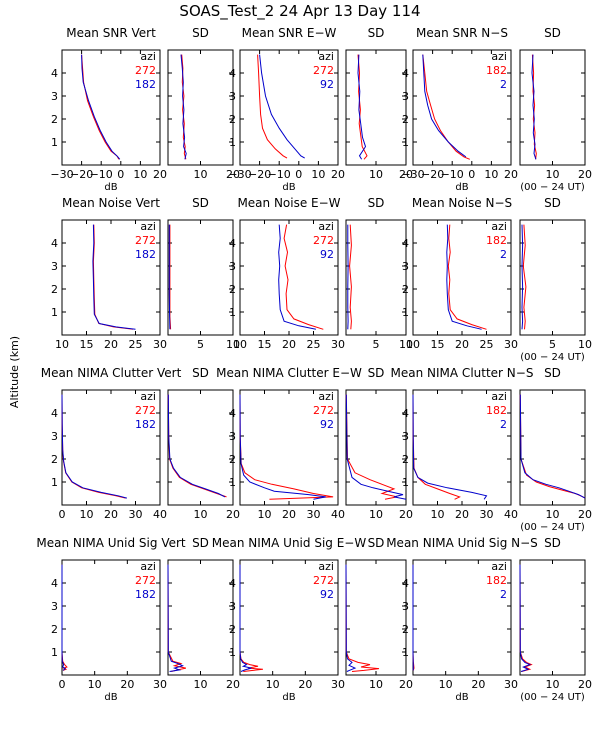 Image resolution: width=600 pixels, height=750 pixels. Describe the element at coordinates (462, 33) in the screenshot. I see `panel-title: Mean SNR N−S` at that location.